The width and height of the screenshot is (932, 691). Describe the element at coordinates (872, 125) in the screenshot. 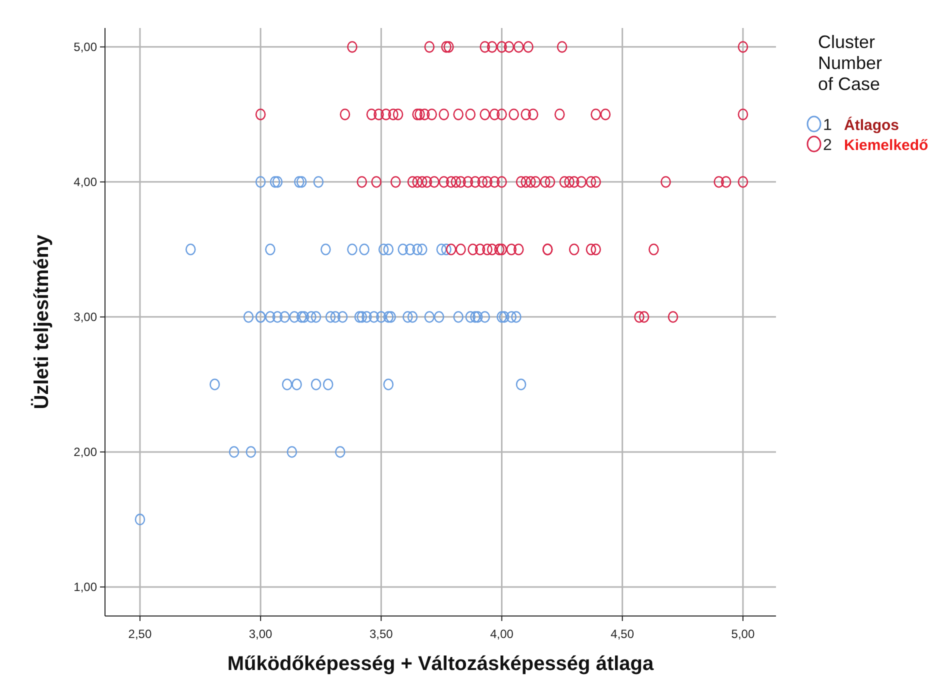

I see `text: Átlagos` at that location.